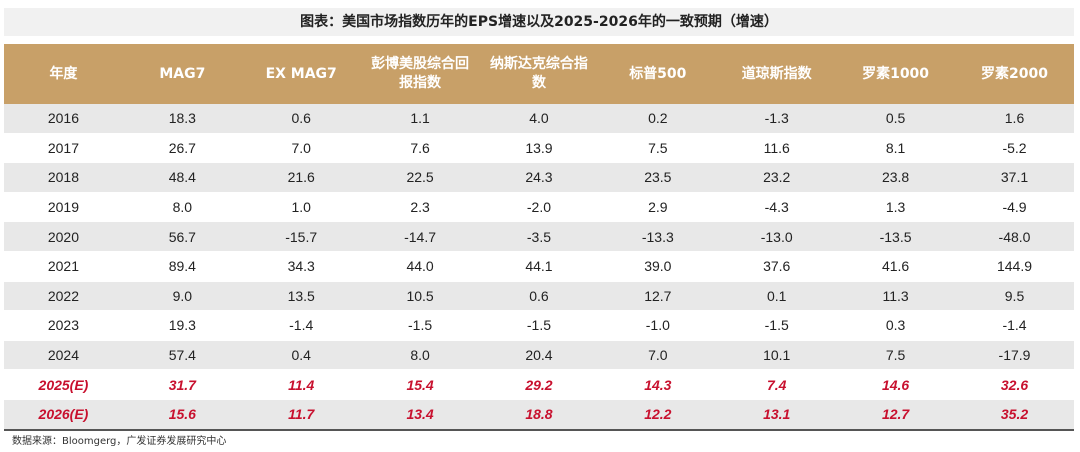 The height and width of the screenshot is (452, 1080). I want to click on year-cell: 2018, so click(63, 177).